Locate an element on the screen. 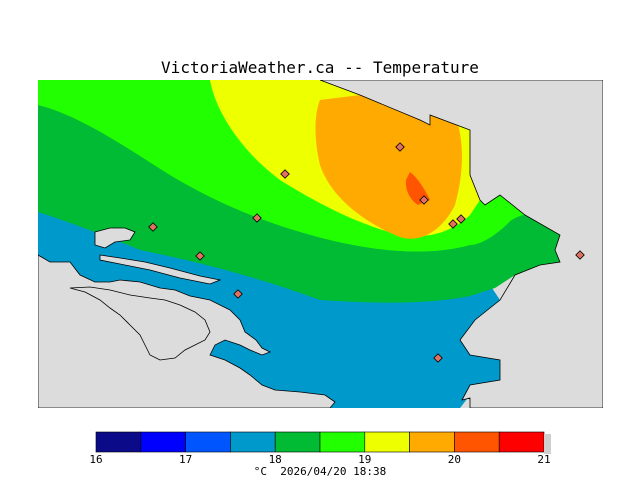  color-legend is located at coordinates (323, 442).